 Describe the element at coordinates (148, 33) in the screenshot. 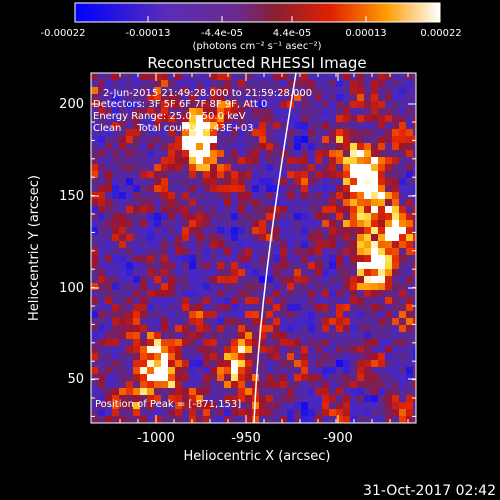

I see `colorbar-tick-label: -0.00013` at that location.